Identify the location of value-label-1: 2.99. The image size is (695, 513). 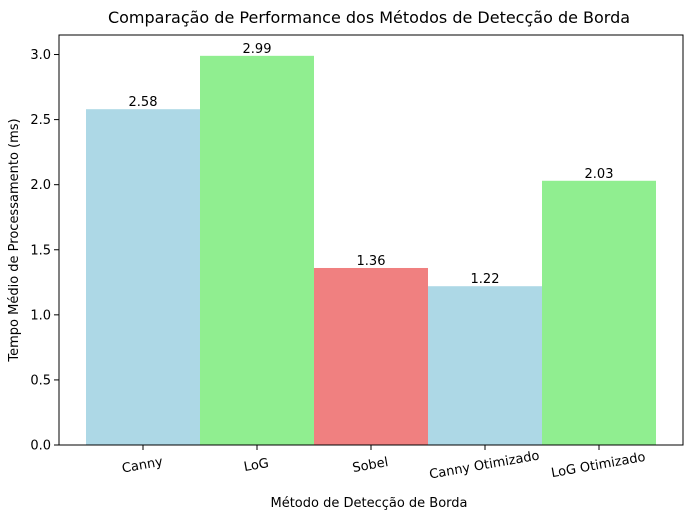
(257, 49).